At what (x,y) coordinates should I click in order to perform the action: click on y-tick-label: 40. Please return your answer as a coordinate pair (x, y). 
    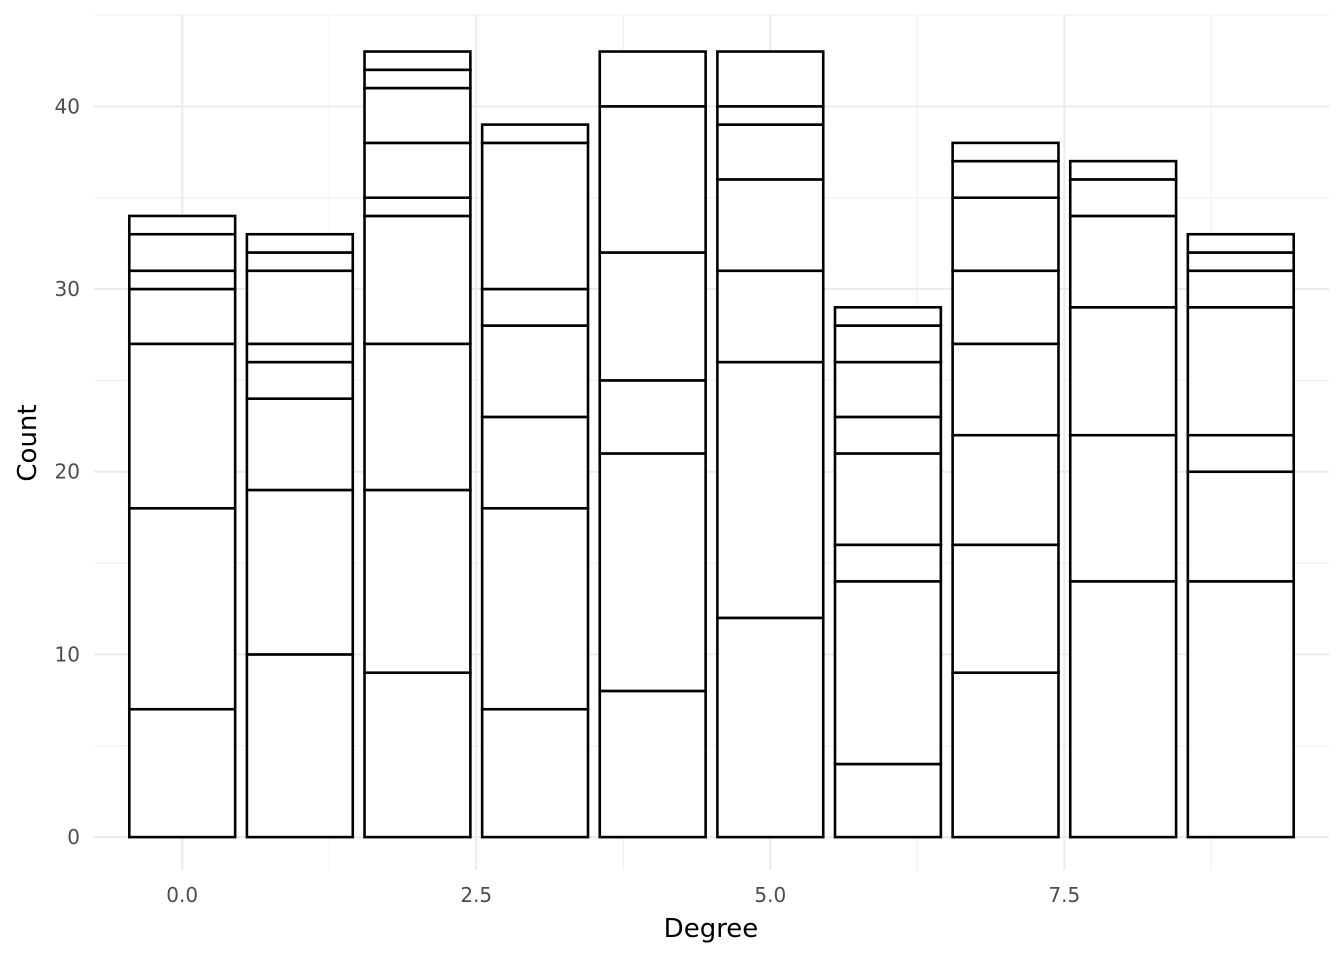
    Looking at the image, I should click on (67, 106).